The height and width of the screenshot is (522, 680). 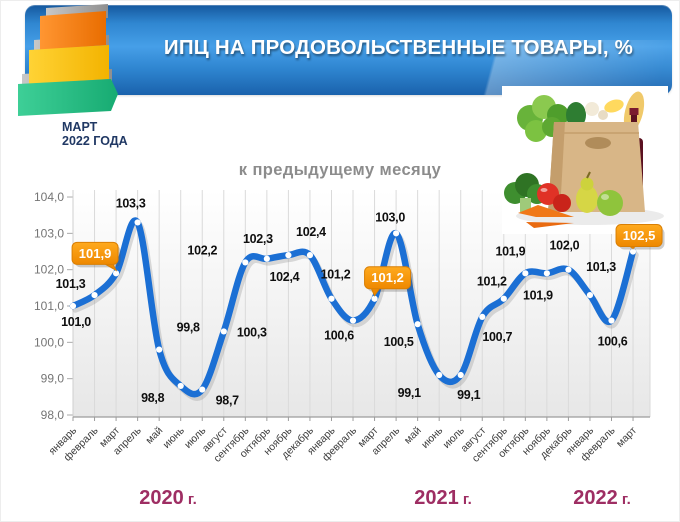 I want to click on y-tick-label: 104,0, so click(x=49, y=197).